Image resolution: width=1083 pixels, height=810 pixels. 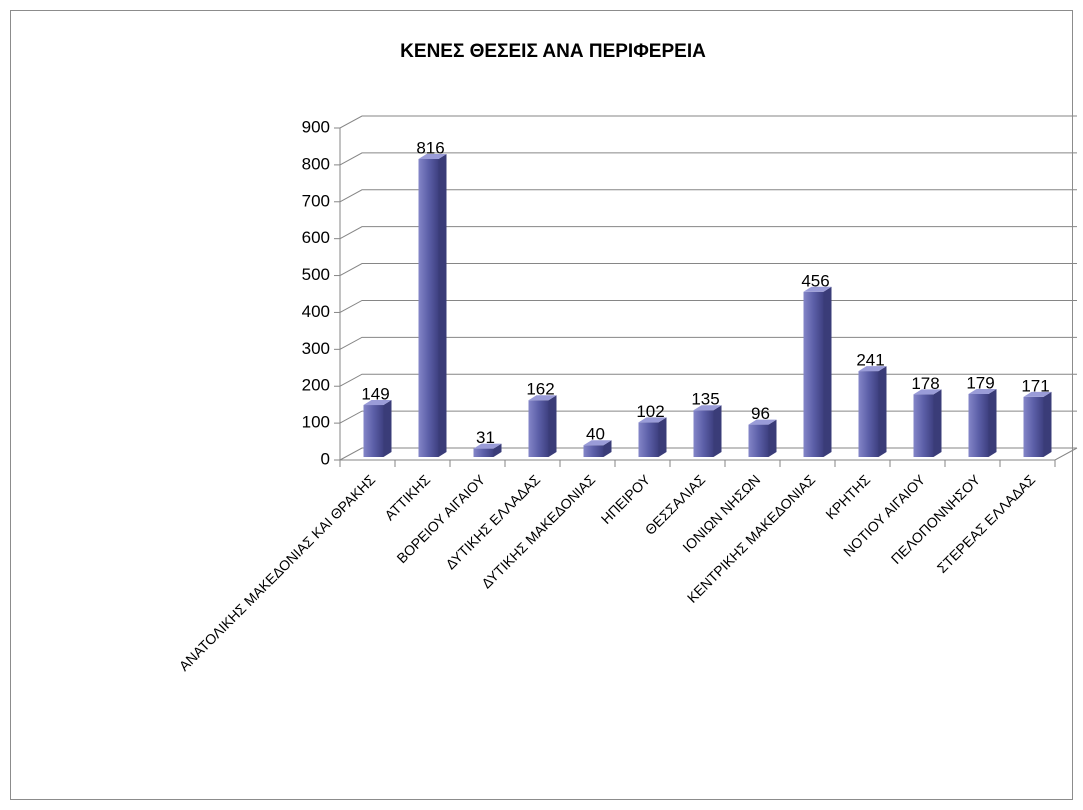 I want to click on data-label: 96, so click(x=760, y=413).